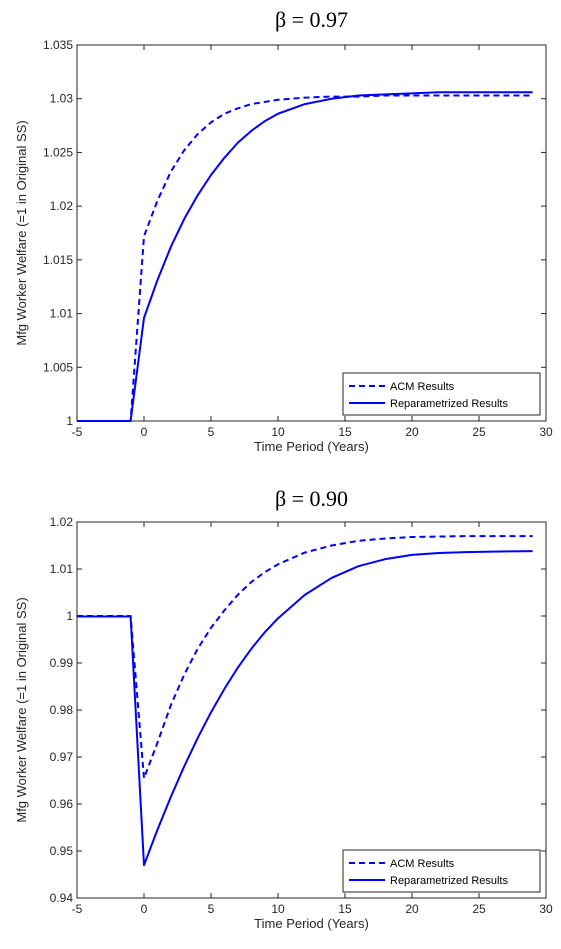 The height and width of the screenshot is (949, 561). I want to click on y-tick-label: 0.94, so click(62, 898).